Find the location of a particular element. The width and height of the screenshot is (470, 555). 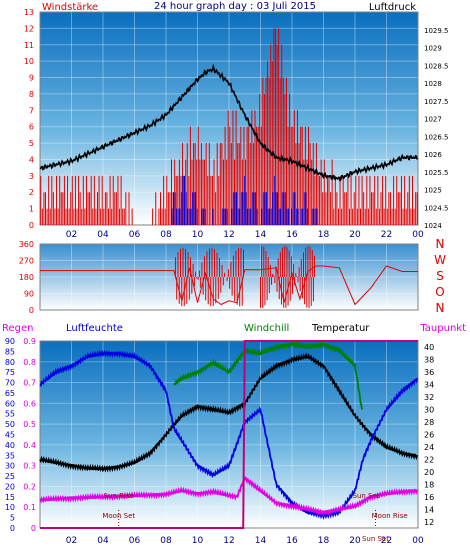

hour-tick-label-bottom: 10 is located at coordinates (198, 541).